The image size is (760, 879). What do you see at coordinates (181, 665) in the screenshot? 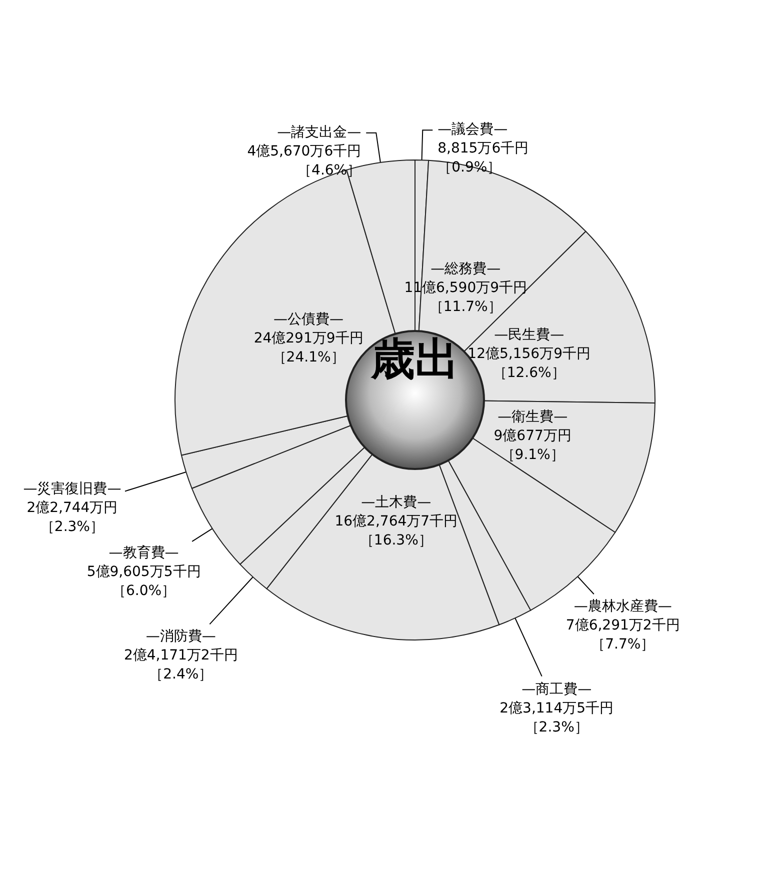
I see `data-label: 2億4,171万2千円［2.4%］` at bounding box center [181, 665].